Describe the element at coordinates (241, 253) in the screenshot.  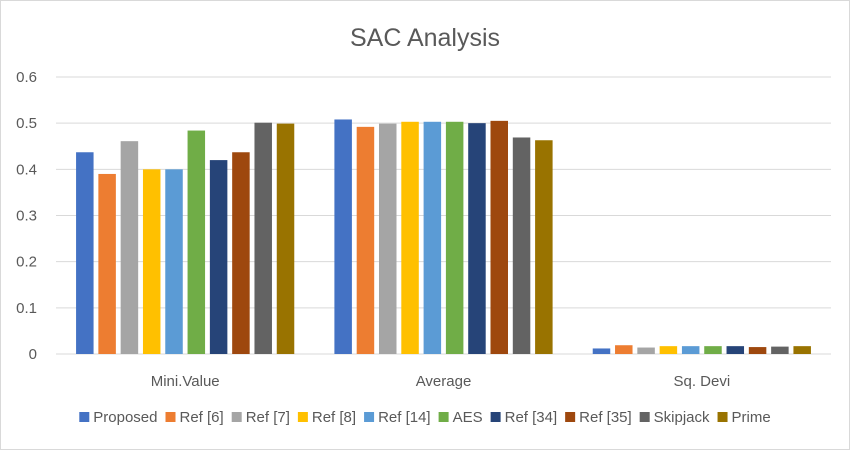
I see `bar-ref-35-mini-value` at that location.